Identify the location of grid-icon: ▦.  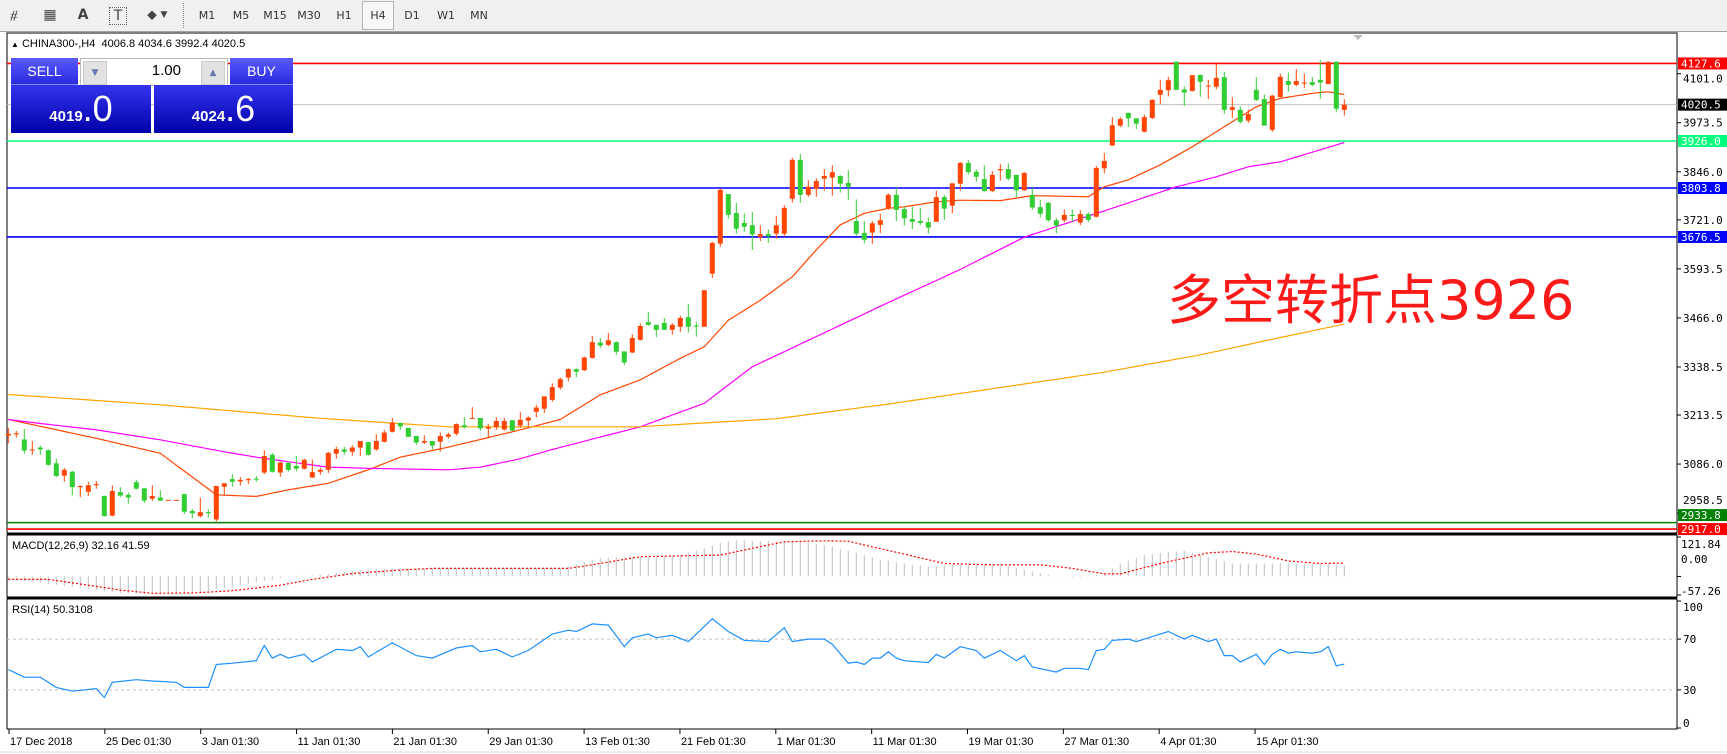
(50, 15).